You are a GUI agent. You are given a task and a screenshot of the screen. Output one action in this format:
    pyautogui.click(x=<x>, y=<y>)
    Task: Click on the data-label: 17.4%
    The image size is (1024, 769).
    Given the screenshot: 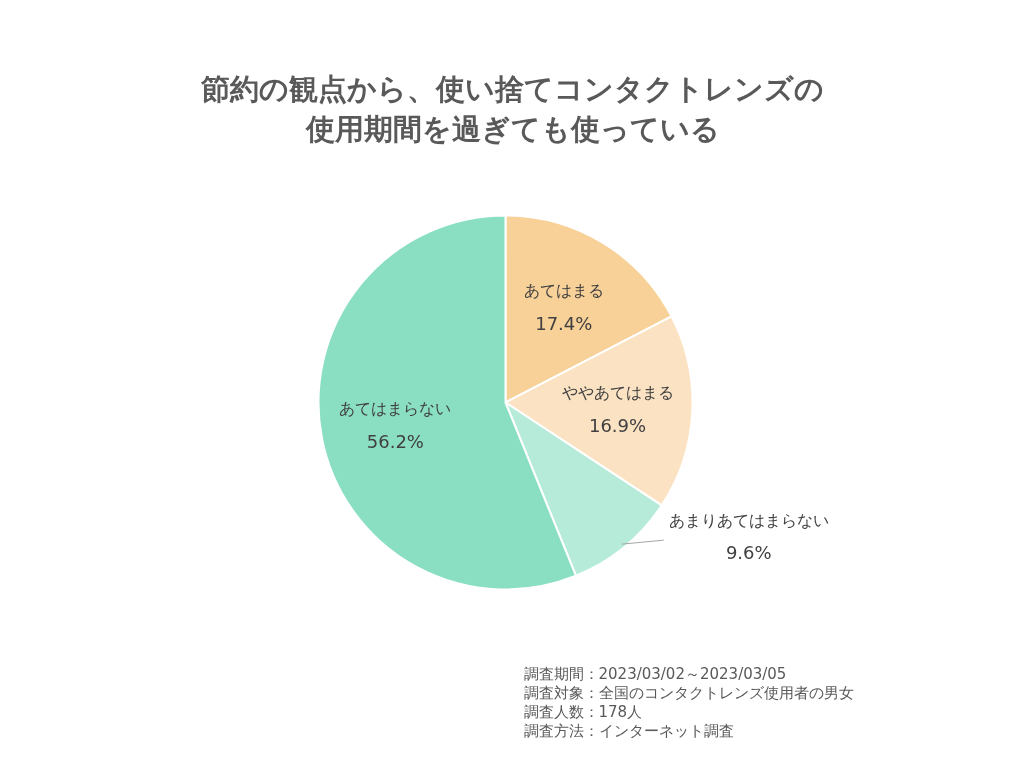 What is the action you would take?
    pyautogui.click(x=564, y=324)
    